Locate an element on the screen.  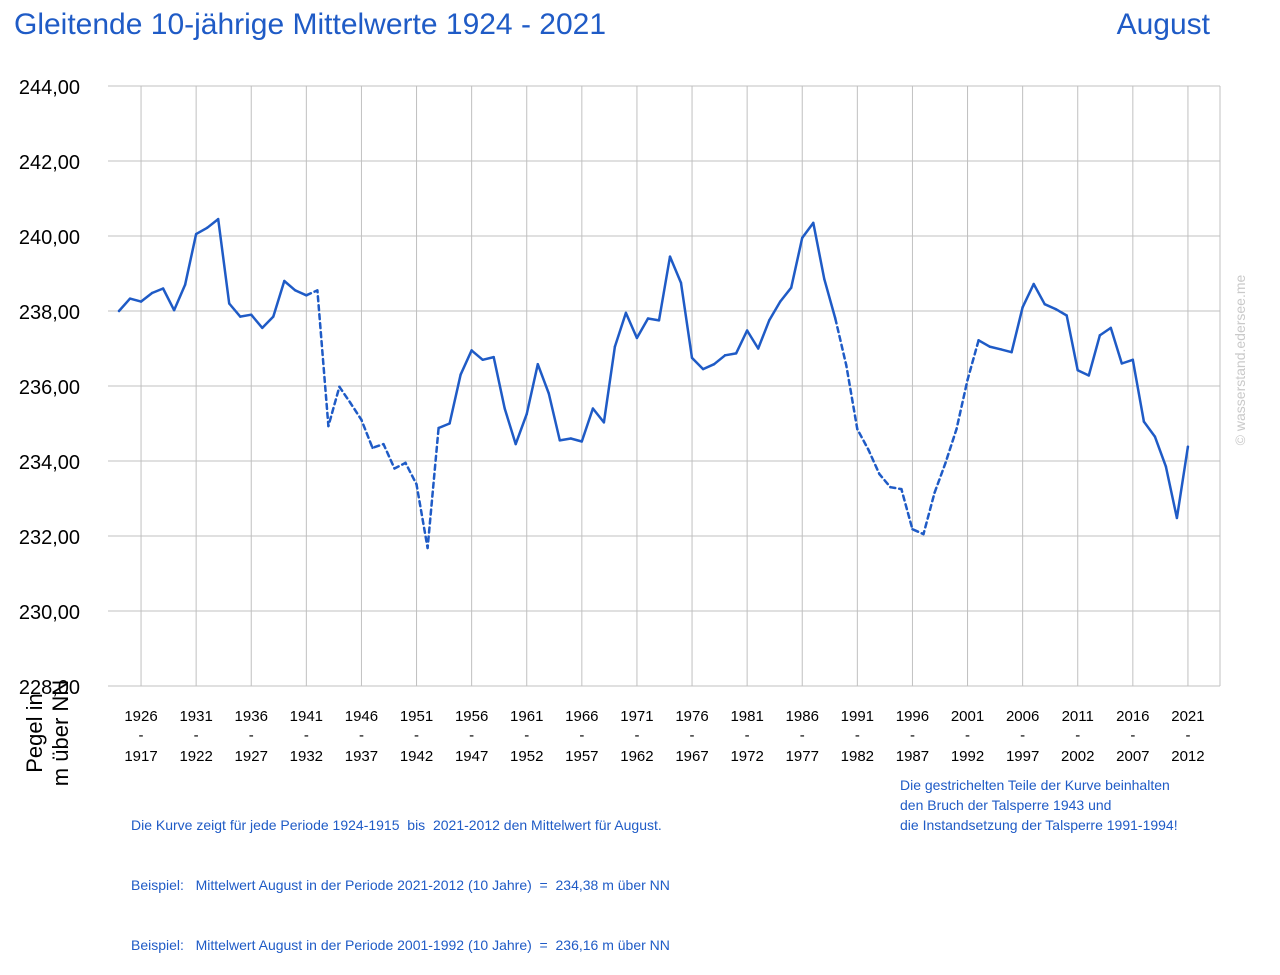
x-tick-label-top: 1996 is located at coordinates (912, 716).